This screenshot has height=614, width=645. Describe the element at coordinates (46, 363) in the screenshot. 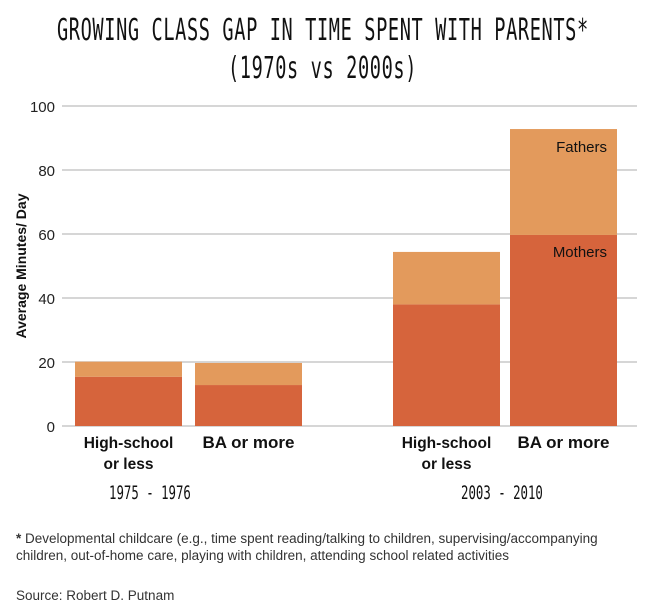

I see `y-tick-label: 20` at that location.